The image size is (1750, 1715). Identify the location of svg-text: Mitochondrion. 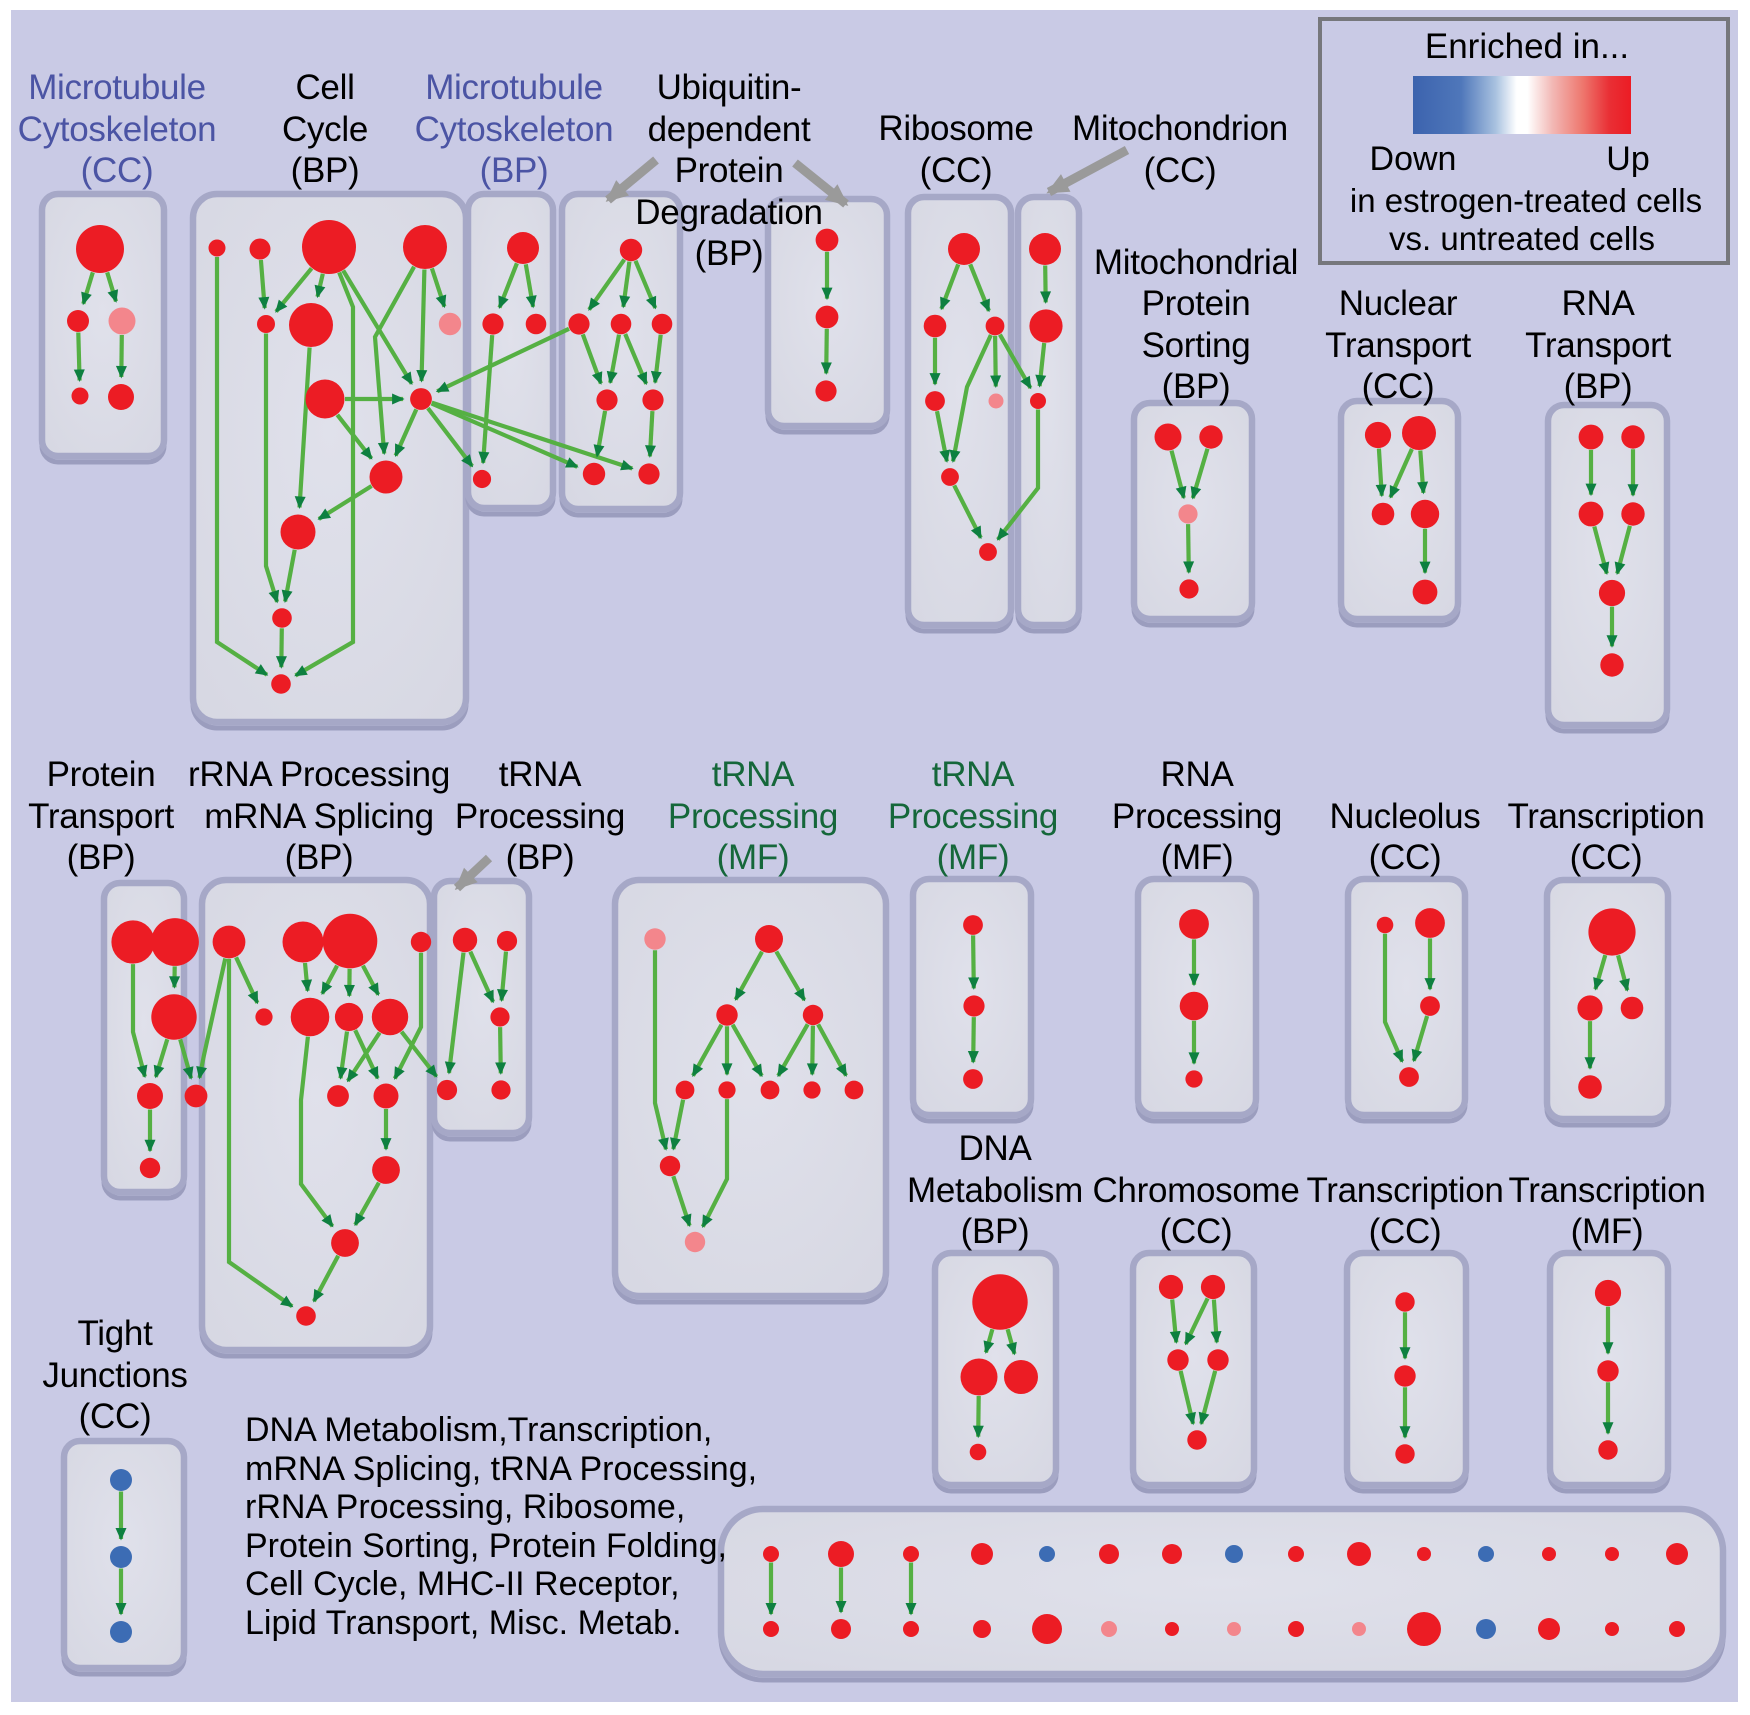
(1180, 128).